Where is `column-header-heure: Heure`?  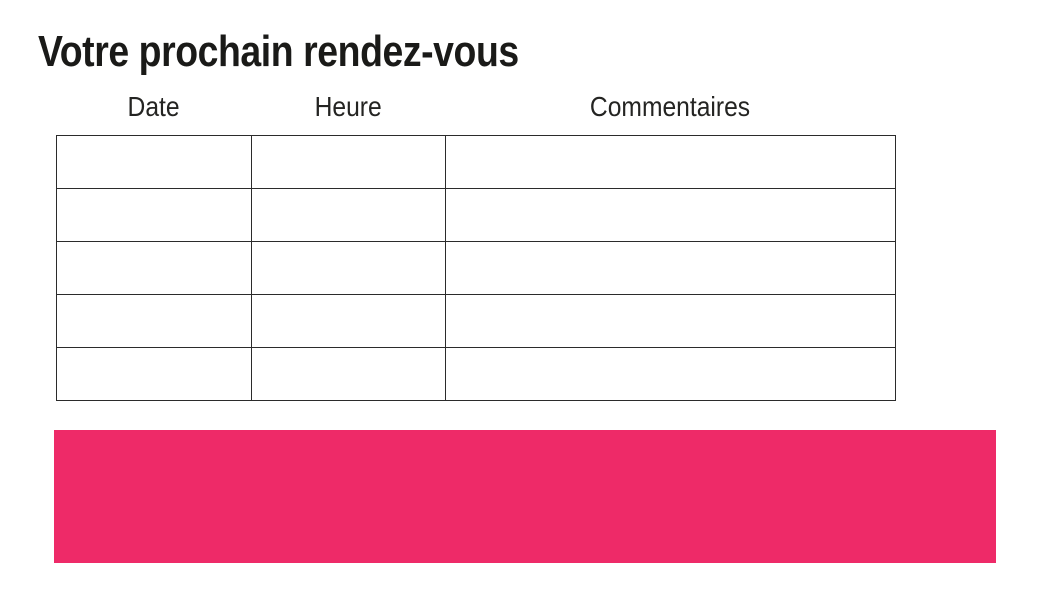
column-header-heure: Heure is located at coordinates (348, 107).